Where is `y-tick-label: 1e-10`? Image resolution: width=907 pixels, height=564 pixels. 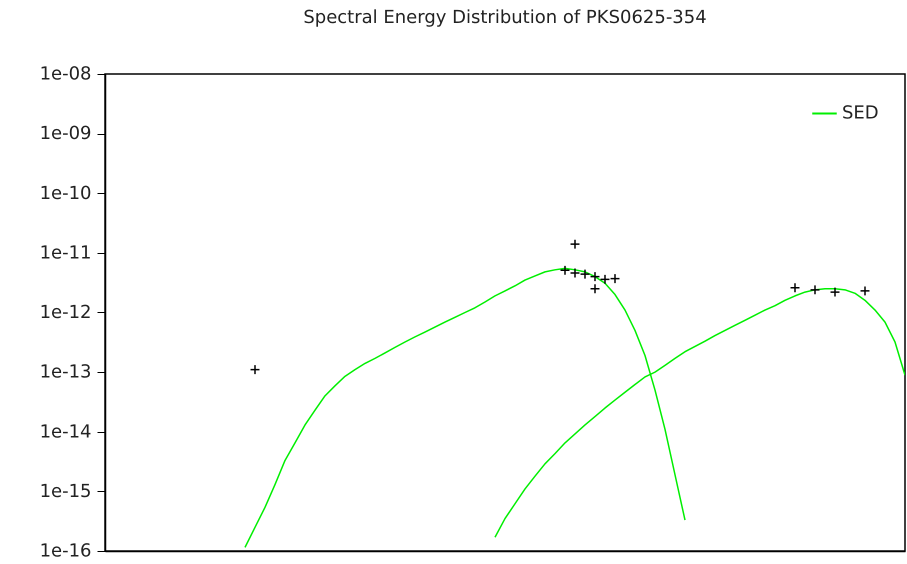
y-tick-label: 1e-10 is located at coordinates (66, 193).